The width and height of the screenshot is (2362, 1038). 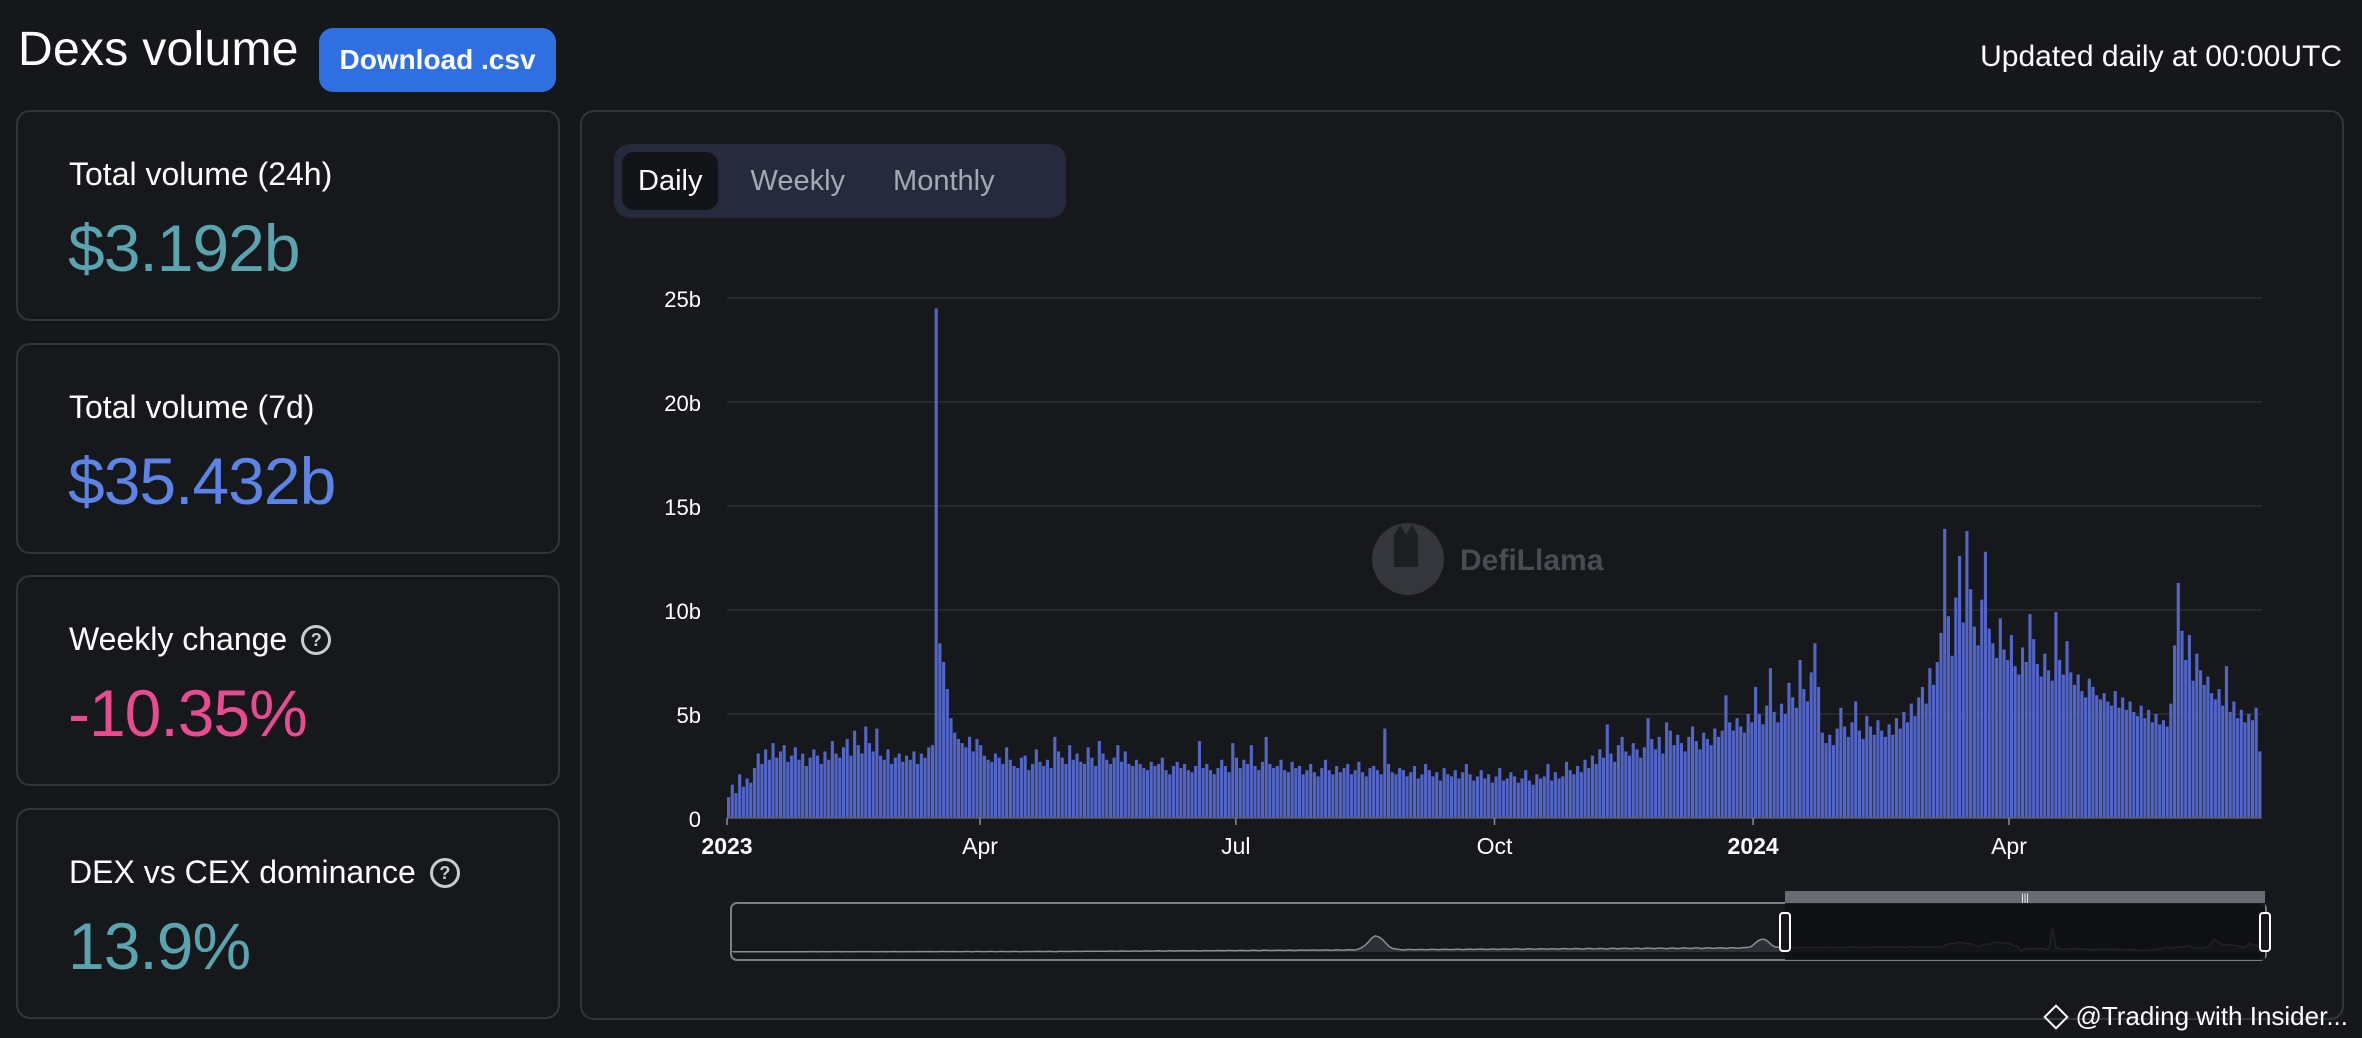 I want to click on x-tick-label: Oct, so click(x=1495, y=846).